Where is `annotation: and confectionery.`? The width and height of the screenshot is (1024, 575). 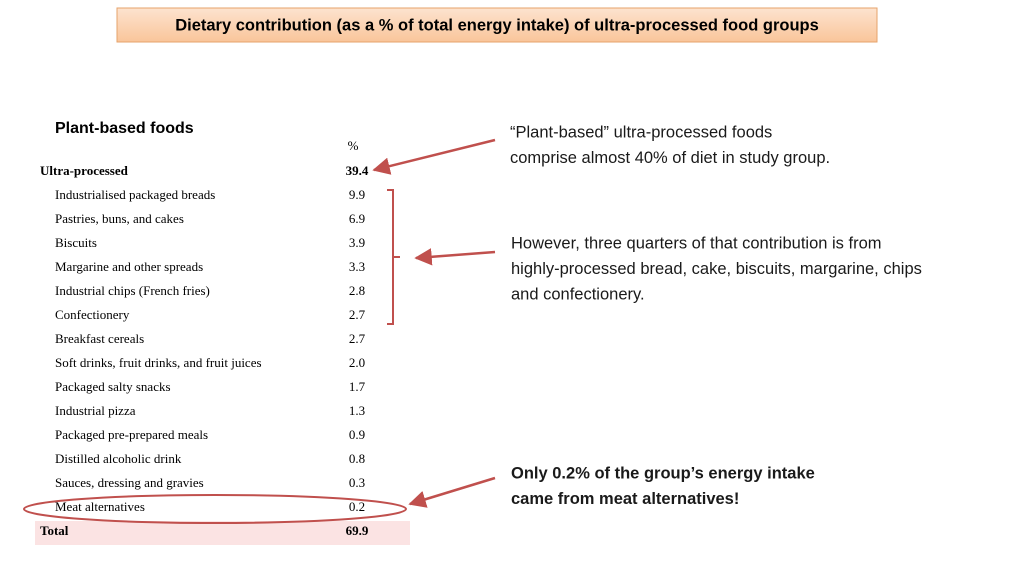 annotation: and confectionery. is located at coordinates (578, 294).